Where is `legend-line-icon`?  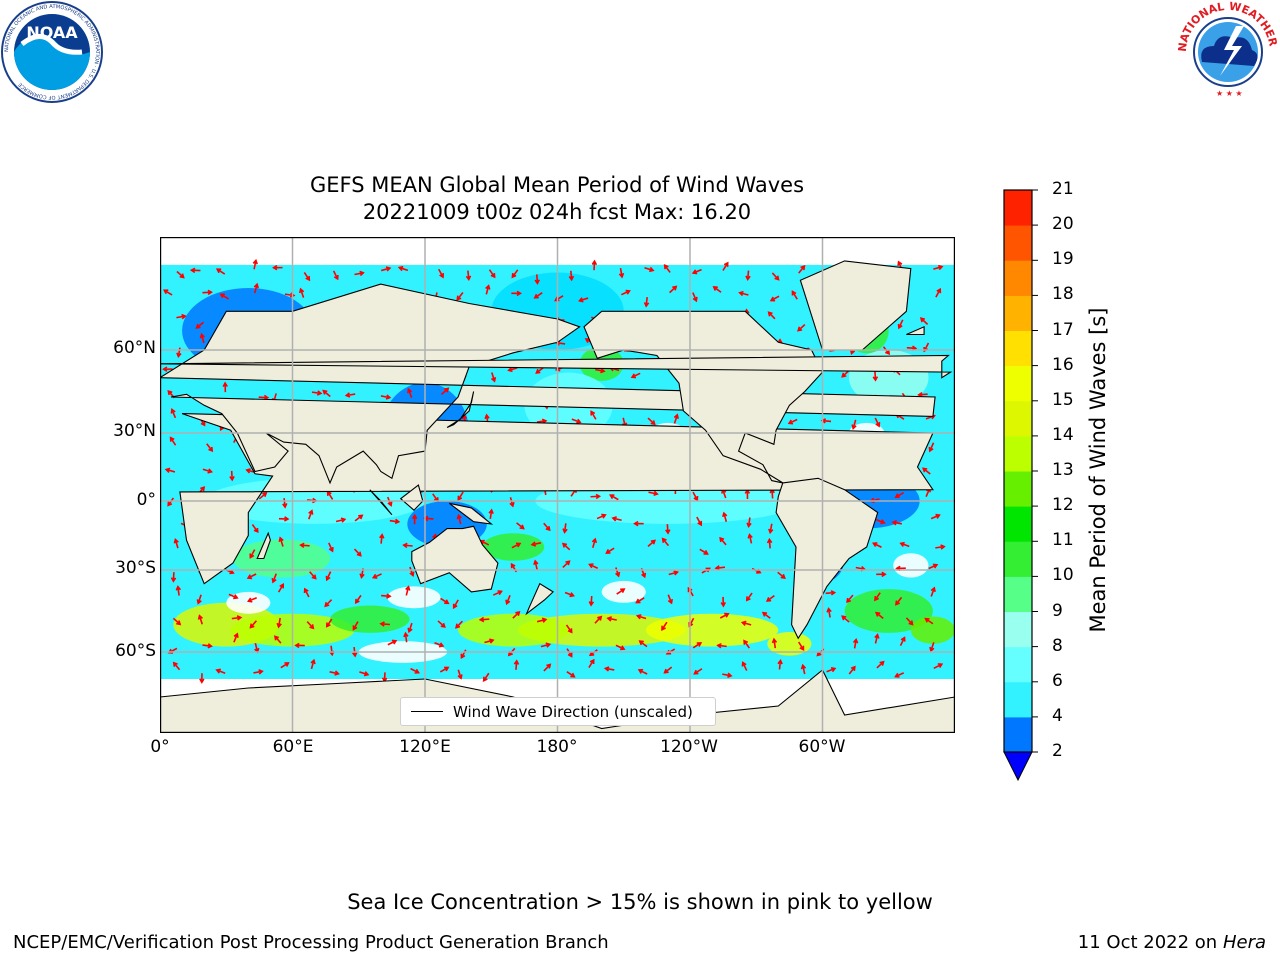 legend-line-icon is located at coordinates (427, 711).